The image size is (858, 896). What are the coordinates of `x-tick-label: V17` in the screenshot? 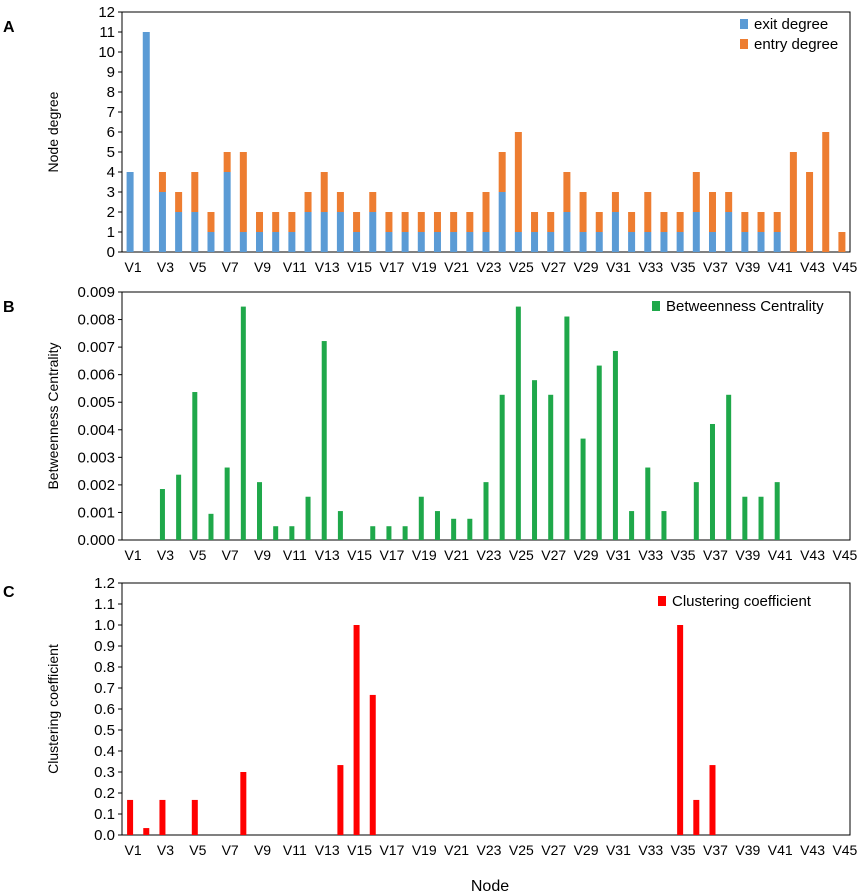 It's located at (391, 555).